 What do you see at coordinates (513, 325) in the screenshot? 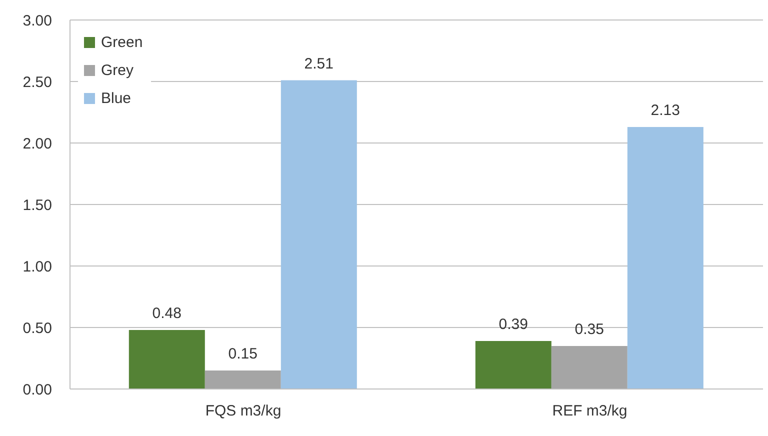
I see `data-label: 0.39` at bounding box center [513, 325].